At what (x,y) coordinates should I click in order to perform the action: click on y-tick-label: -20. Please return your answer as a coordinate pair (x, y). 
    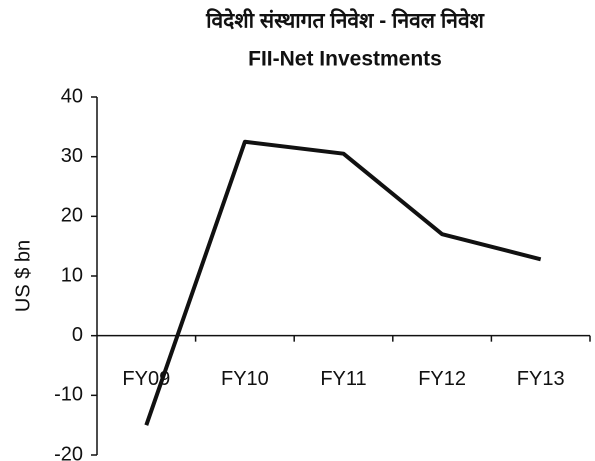
    Looking at the image, I should click on (68, 452).